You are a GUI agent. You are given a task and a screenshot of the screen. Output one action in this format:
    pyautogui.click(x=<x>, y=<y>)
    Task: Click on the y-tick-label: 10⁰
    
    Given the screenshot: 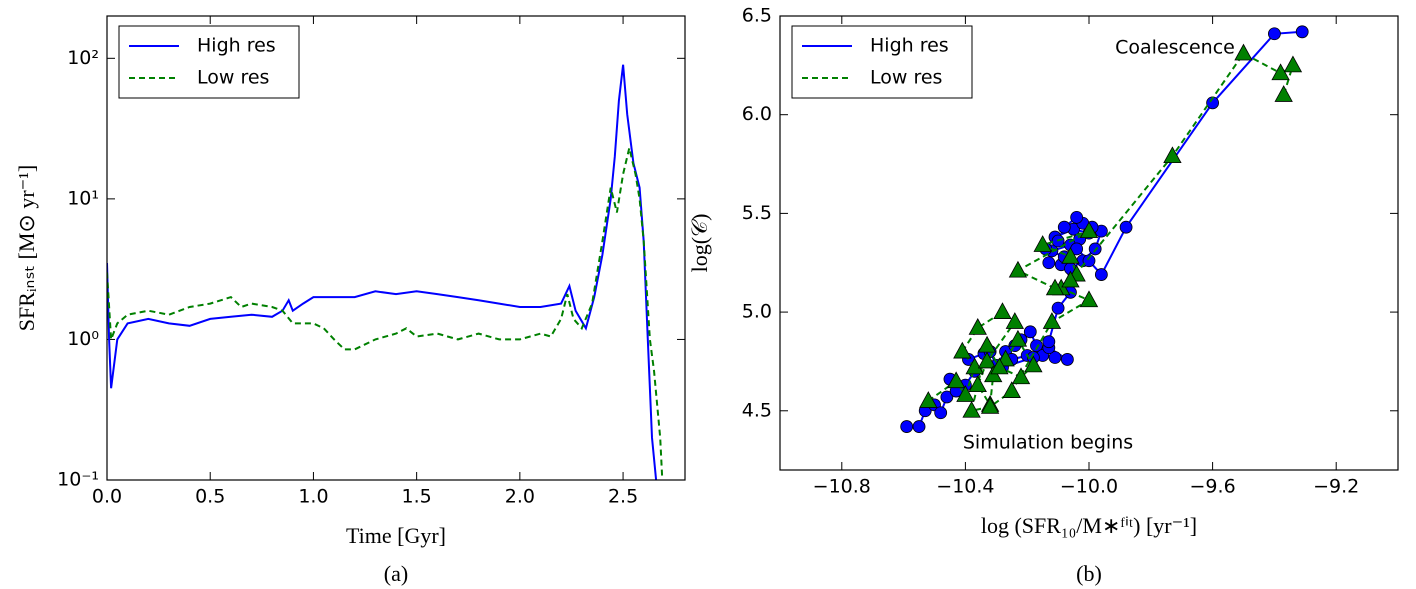 What is the action you would take?
    pyautogui.click(x=83, y=339)
    